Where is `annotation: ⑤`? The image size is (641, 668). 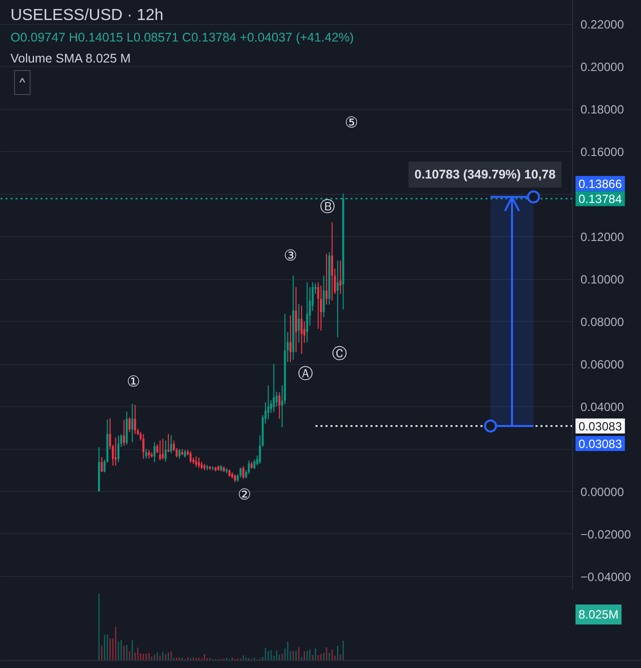 annotation: ⑤ is located at coordinates (351, 123).